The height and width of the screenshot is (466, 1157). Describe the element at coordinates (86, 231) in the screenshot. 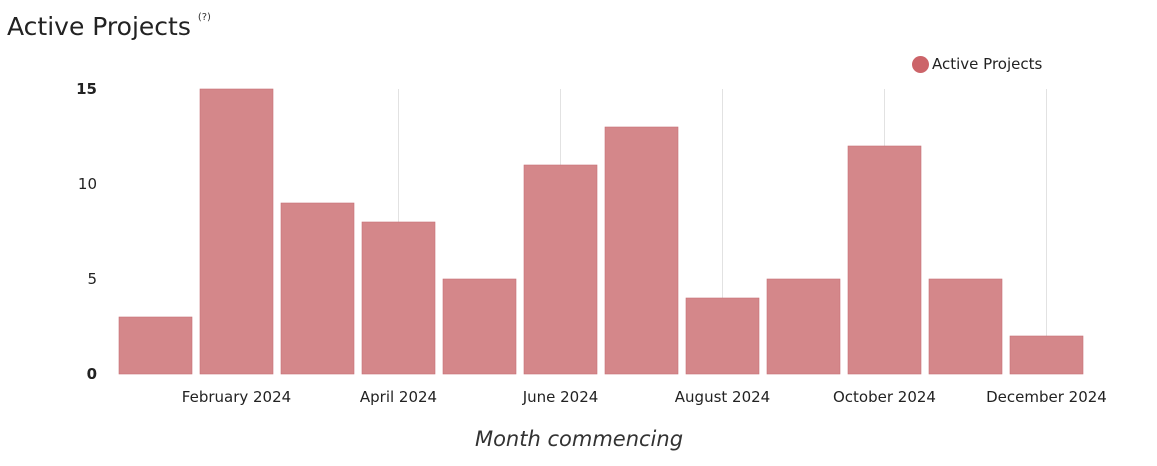

I see `y-axis-ticks: 0 5 10 15` at that location.